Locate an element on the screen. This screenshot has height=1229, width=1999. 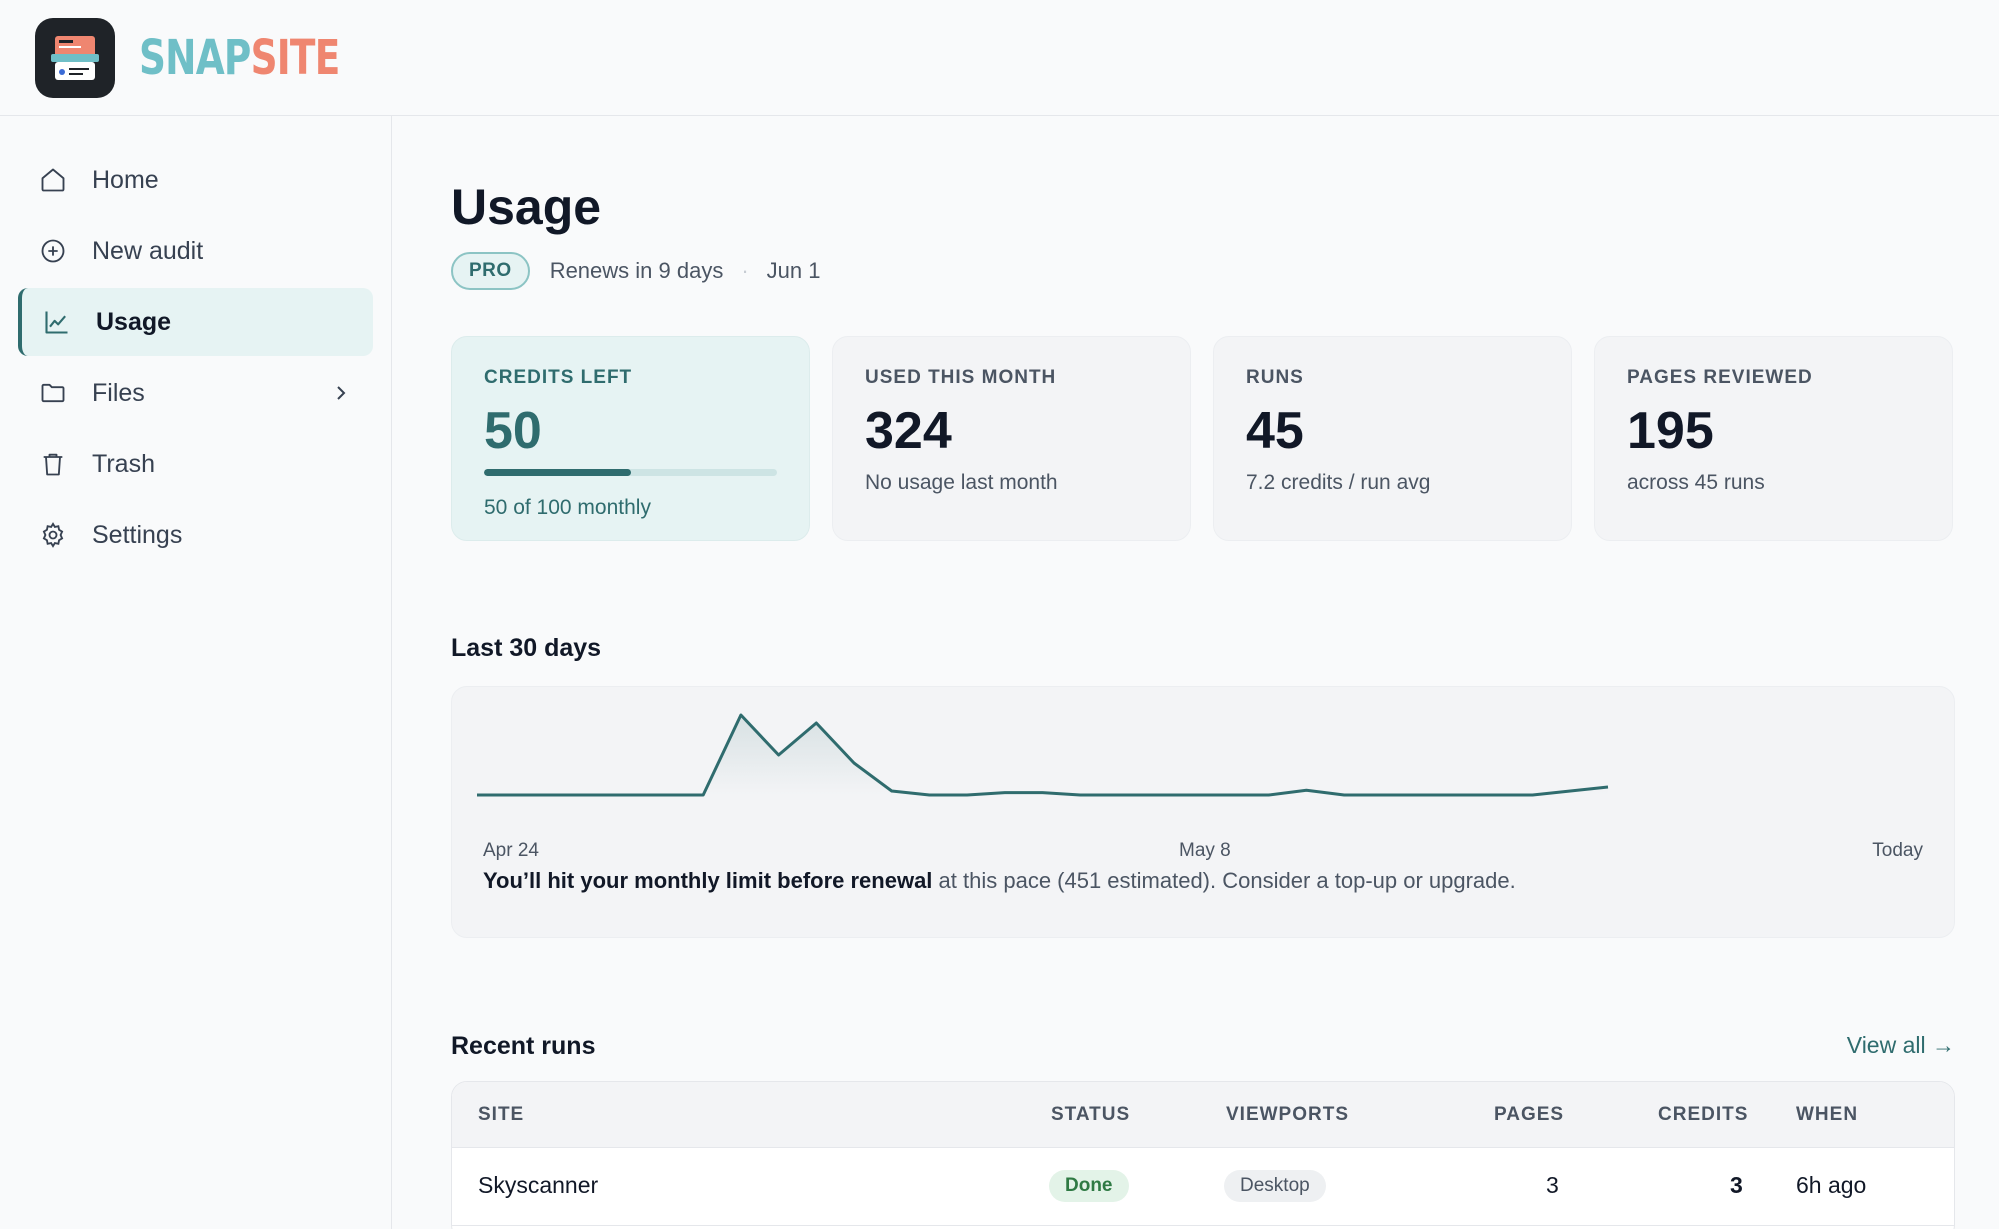
column-header-pages: PAGES is located at coordinates (1529, 1114).